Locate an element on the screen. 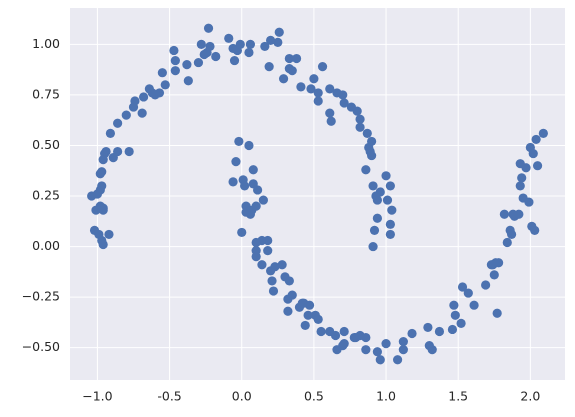  y-tick-label: 0.00 is located at coordinates (46, 245).